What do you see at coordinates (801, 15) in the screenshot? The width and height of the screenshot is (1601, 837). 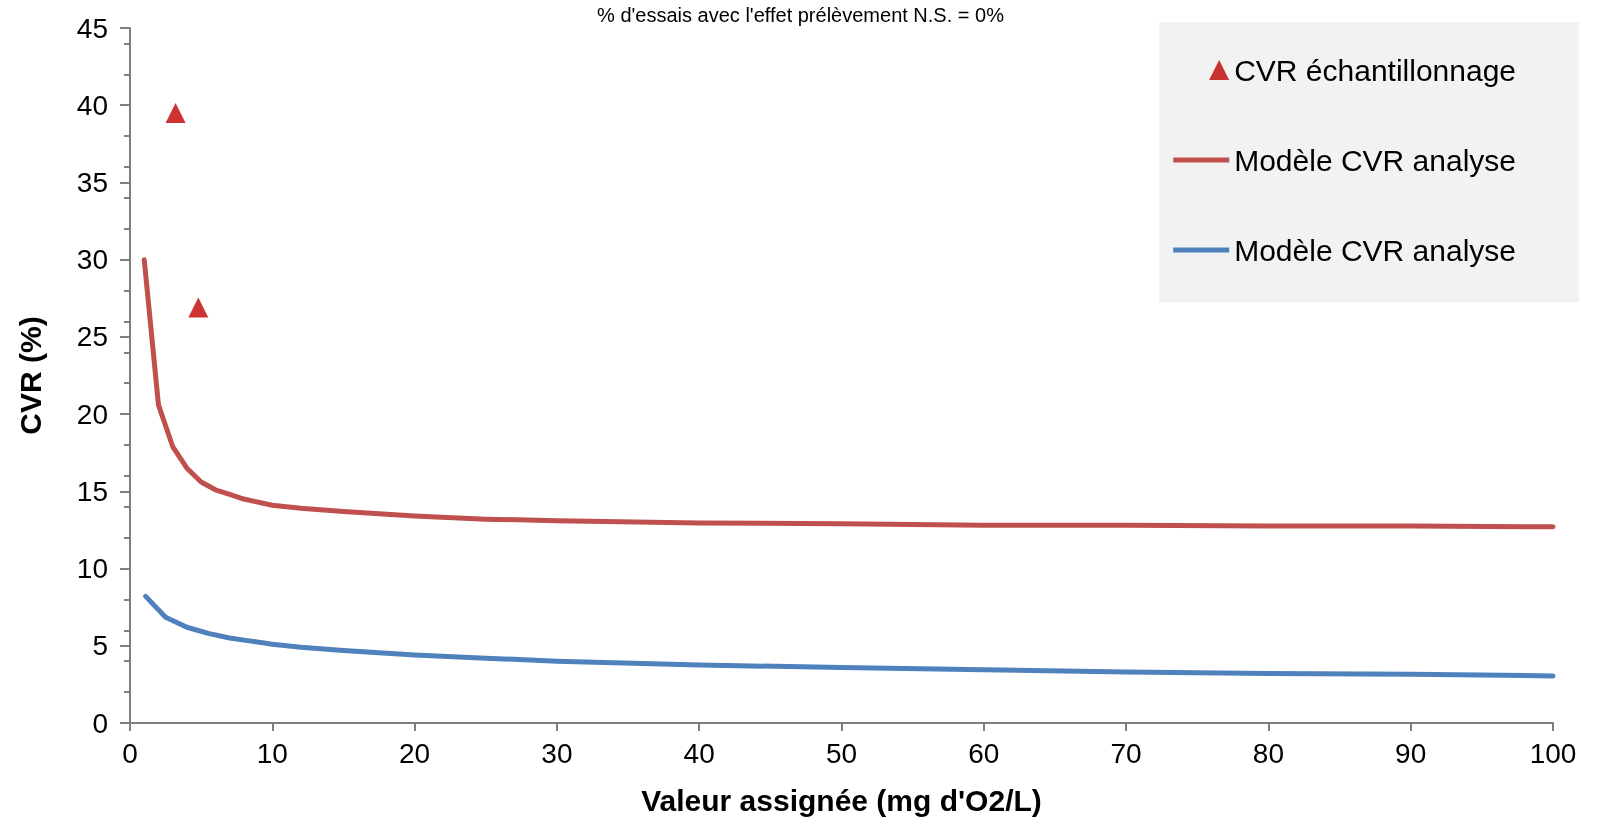 I see `chart-title: % d'essais avec l'effet prélèvement N.S. = 0%` at bounding box center [801, 15].